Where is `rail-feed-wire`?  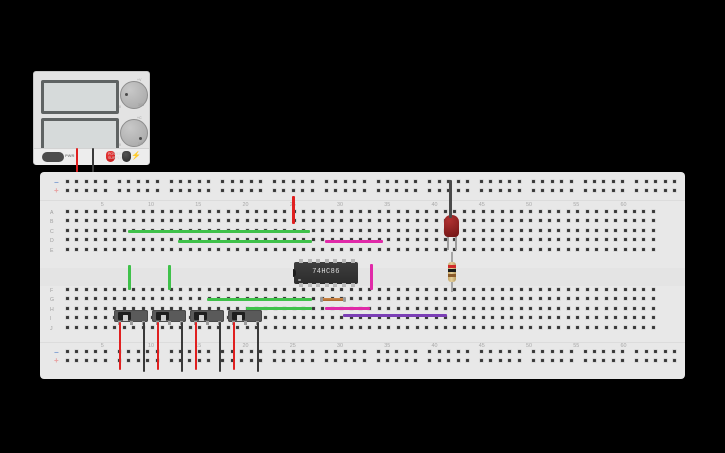
rail-feed-wire is located at coordinates (293, 210).